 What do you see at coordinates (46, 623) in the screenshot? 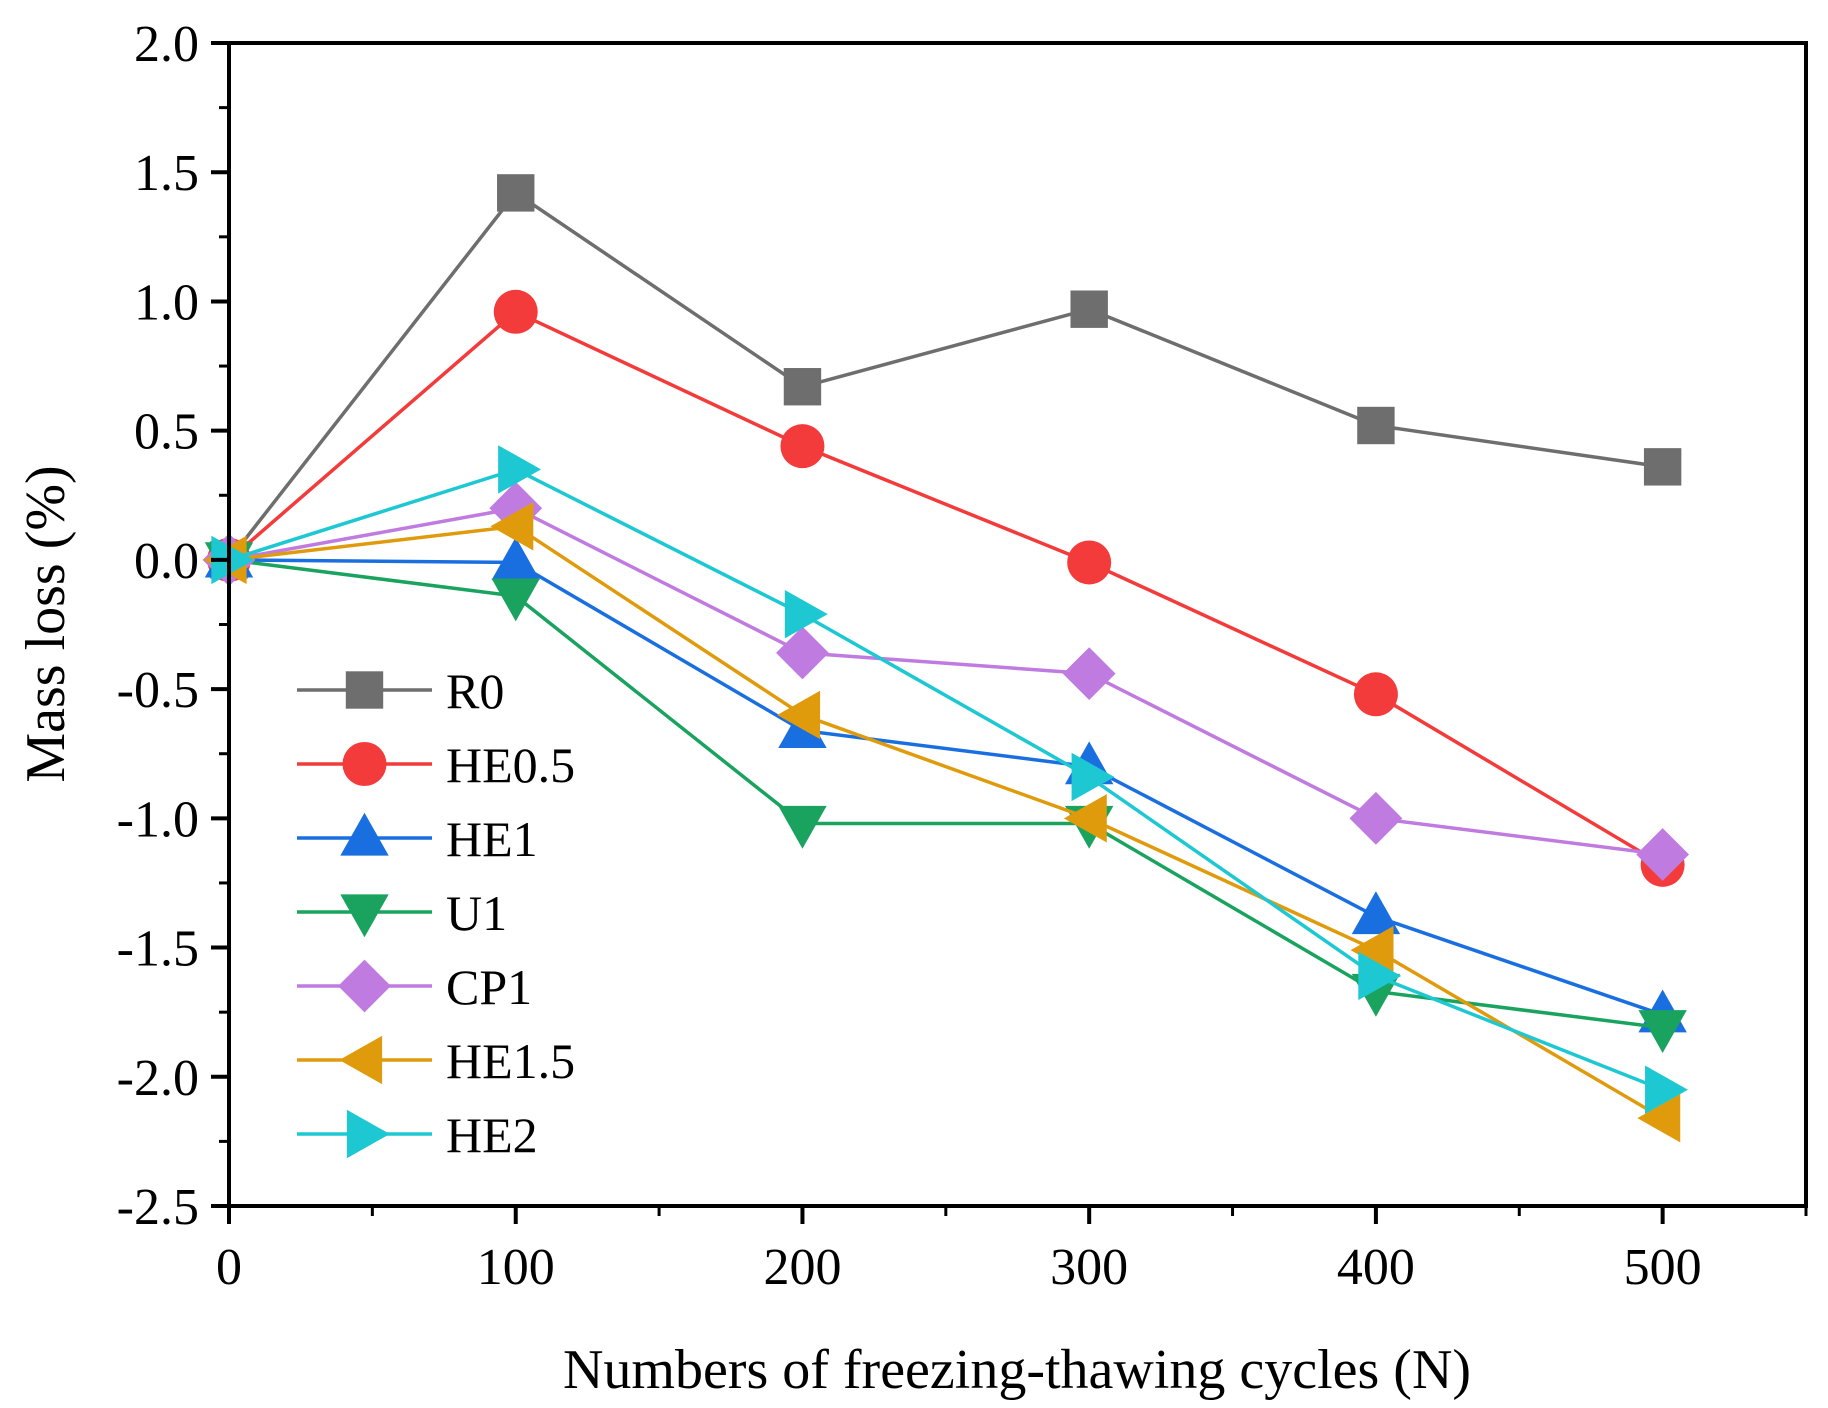
I see `y-axis-title: Mass loss (%)` at bounding box center [46, 623].